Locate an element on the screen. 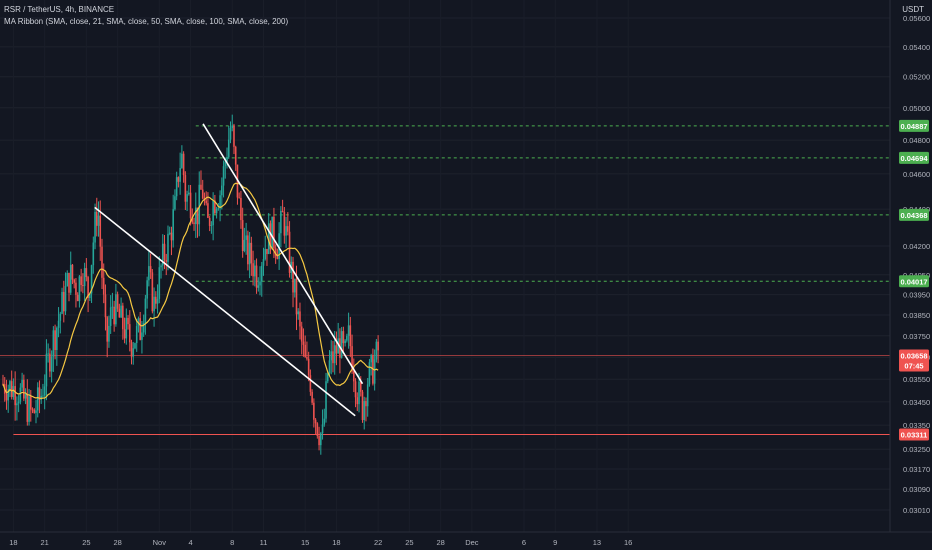 This screenshot has height=550, width=932. time-tick-label: 8 is located at coordinates (232, 542).